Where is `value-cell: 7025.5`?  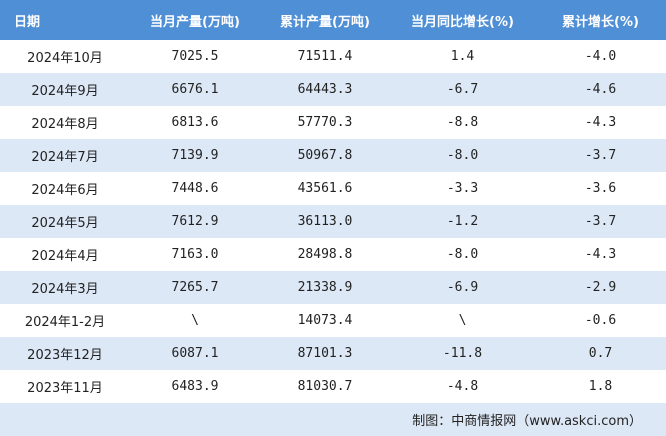 value-cell: 7025.5 is located at coordinates (195, 56).